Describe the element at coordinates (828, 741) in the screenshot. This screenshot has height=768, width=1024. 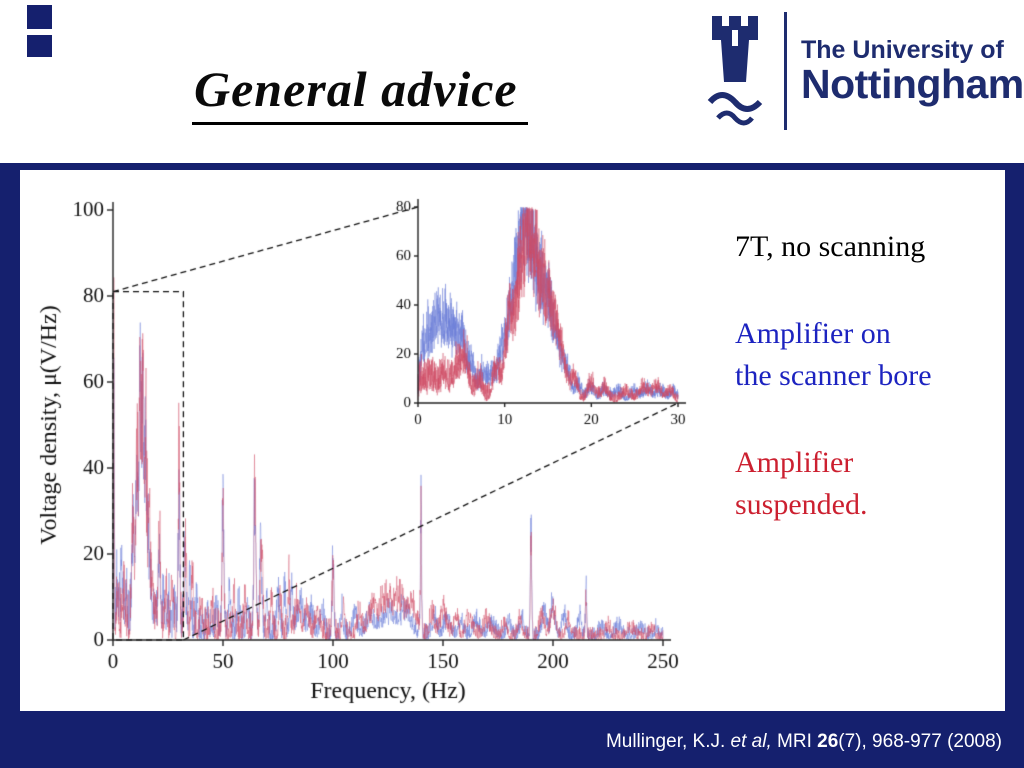
I see `citation-volume: 26` at that location.